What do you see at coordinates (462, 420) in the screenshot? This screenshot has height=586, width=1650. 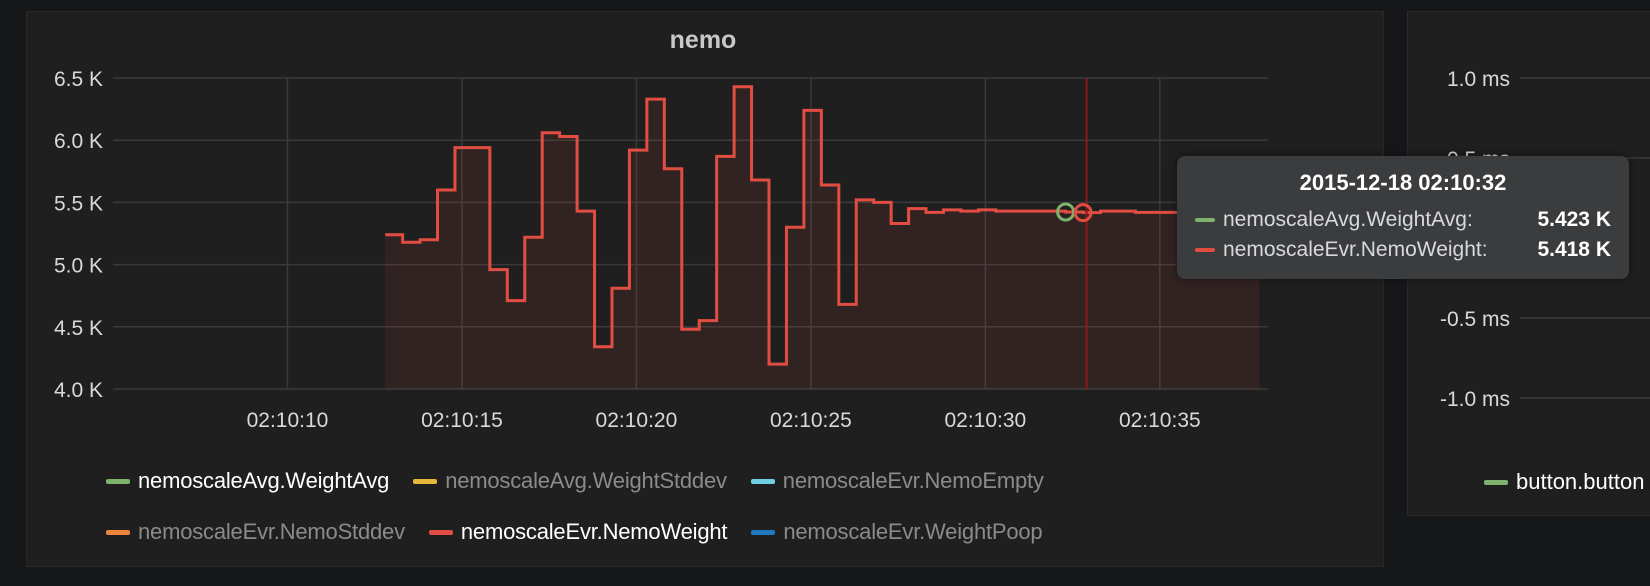 I see `x-tick-label: 02:10:15` at bounding box center [462, 420].